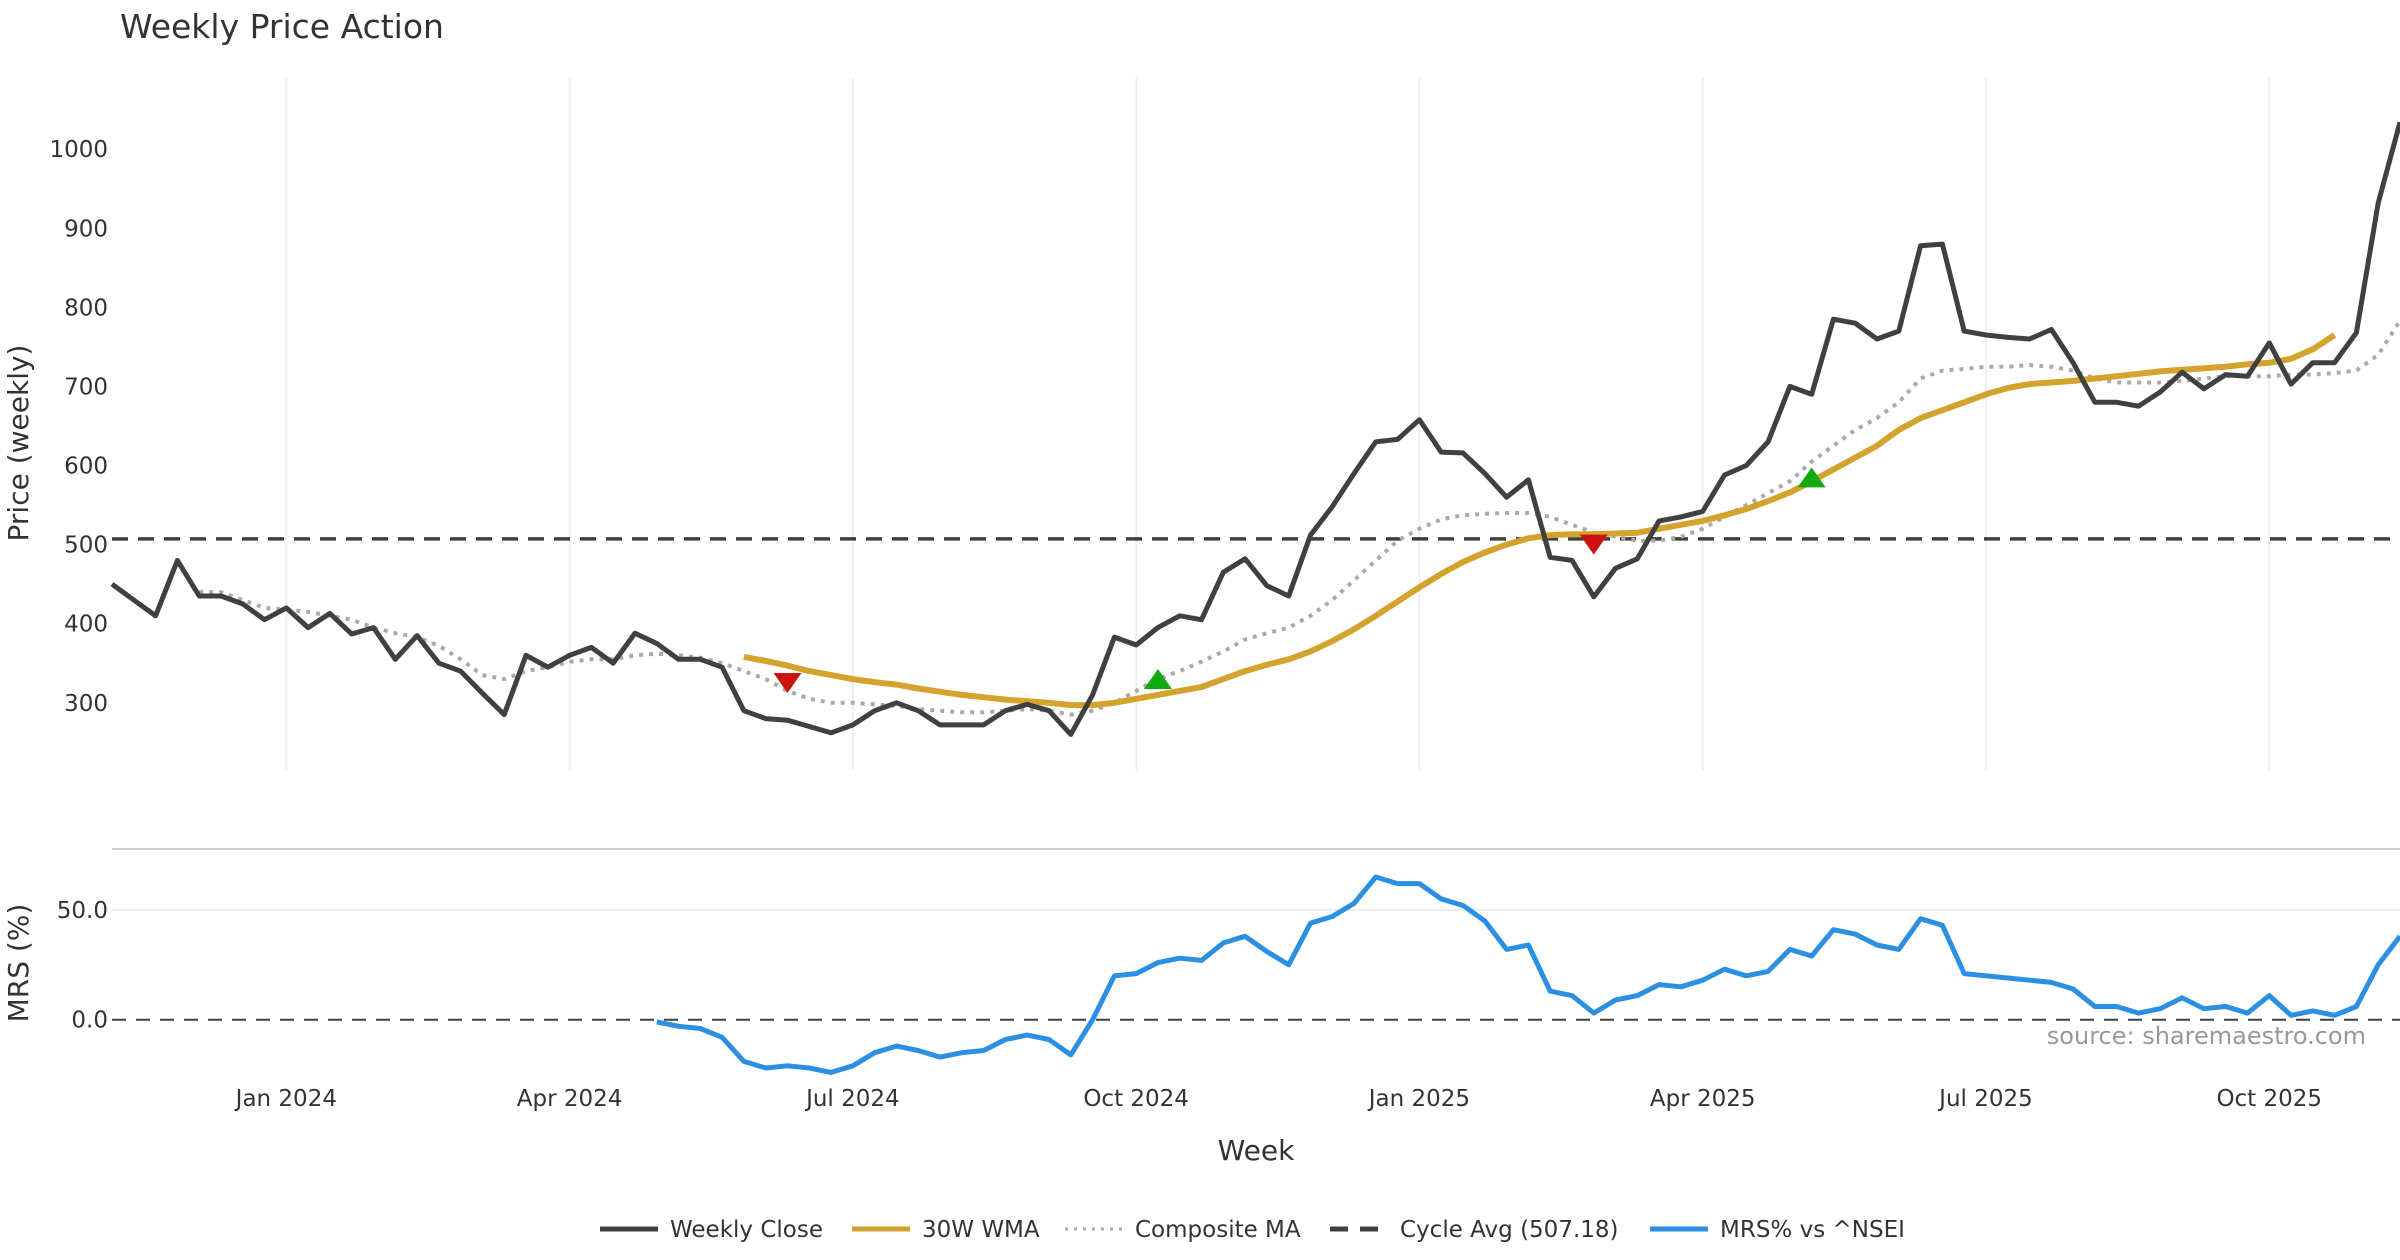 The width and height of the screenshot is (2400, 1260). I want to click on price-y-tick-label: 500, so click(86, 546).